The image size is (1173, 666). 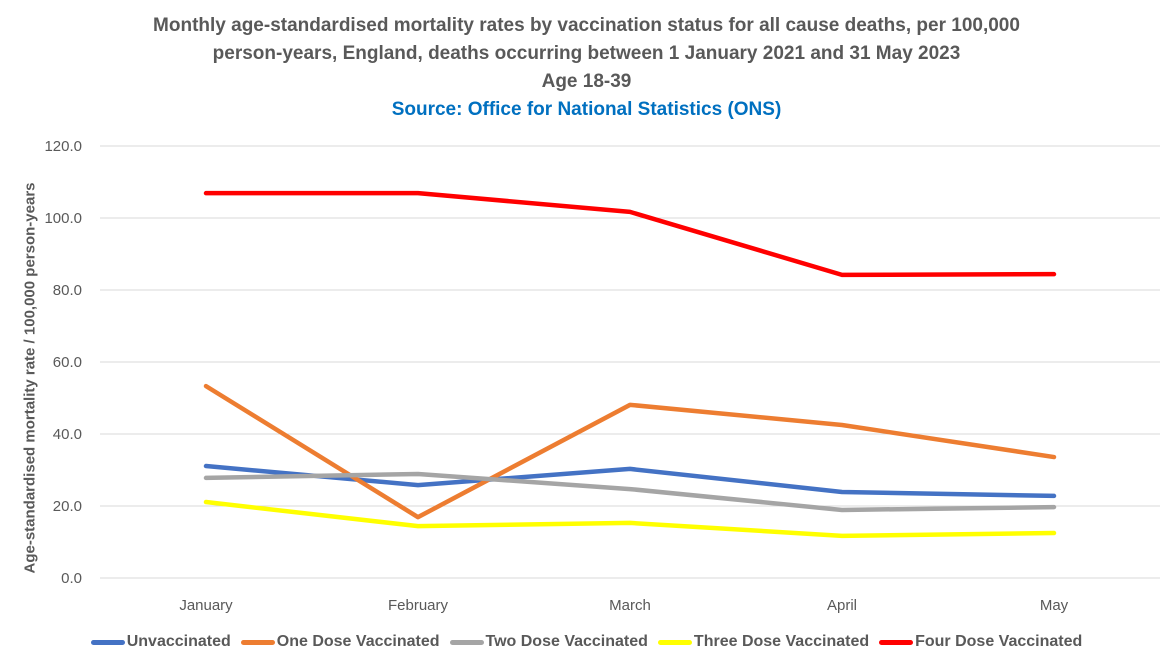 I want to click on y-axis-ticks: 0.0 20.0 40.0 60.0 80.0 100.0 120.0, so click(x=63, y=362).